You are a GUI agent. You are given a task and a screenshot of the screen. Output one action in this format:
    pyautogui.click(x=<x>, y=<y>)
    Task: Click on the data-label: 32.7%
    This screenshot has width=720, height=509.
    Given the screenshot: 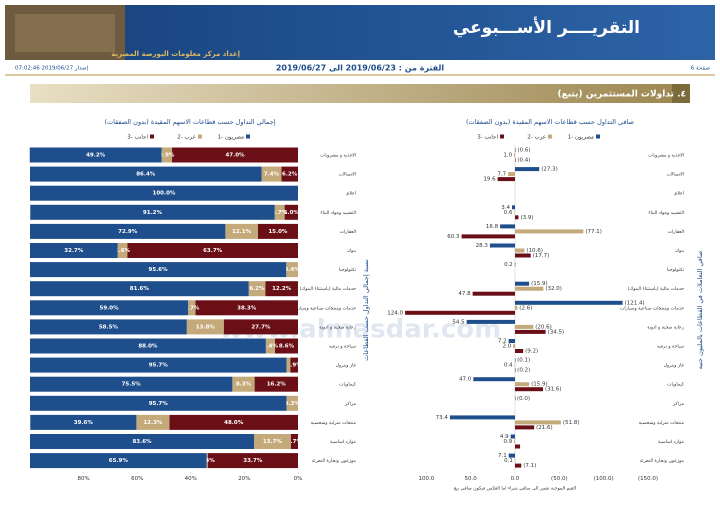 What is the action you would take?
    pyautogui.click(x=74, y=251)
    